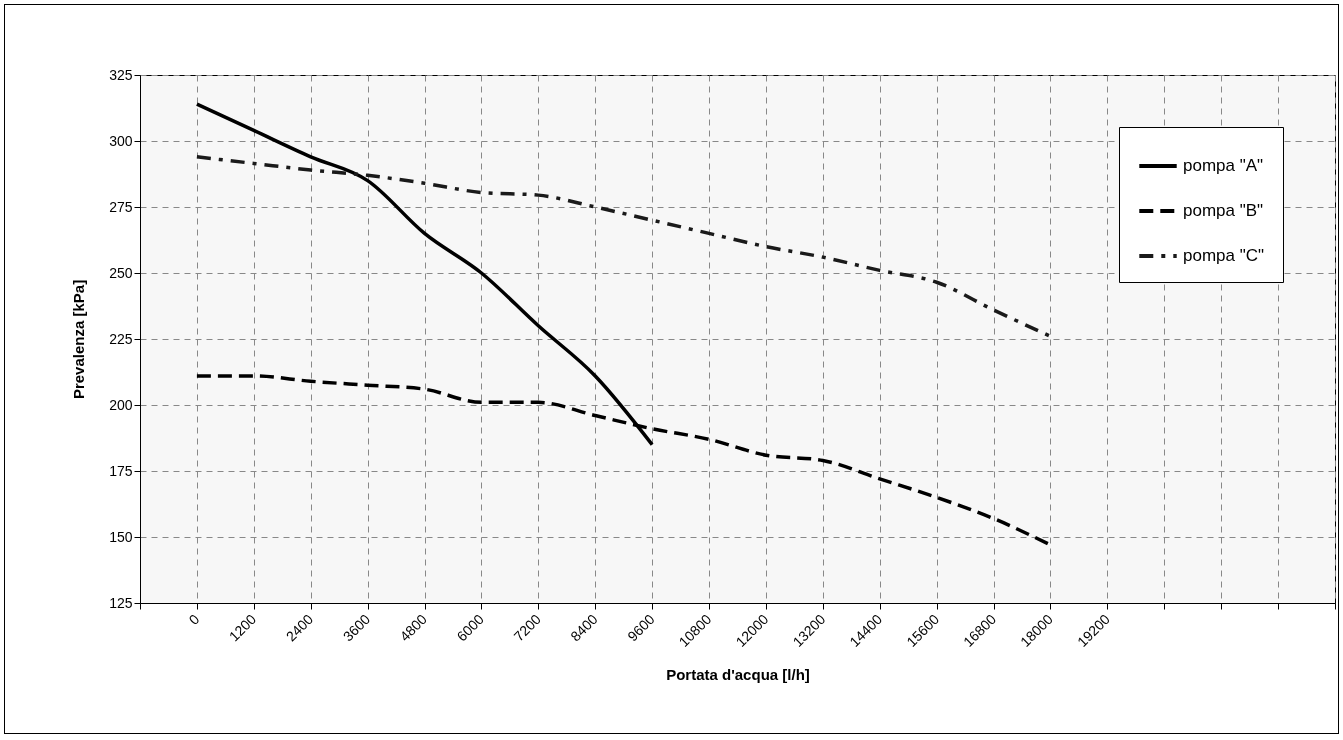 The width and height of the screenshot is (1343, 740). What do you see at coordinates (121, 470) in the screenshot?
I see `y-tick-label: 175` at bounding box center [121, 470].